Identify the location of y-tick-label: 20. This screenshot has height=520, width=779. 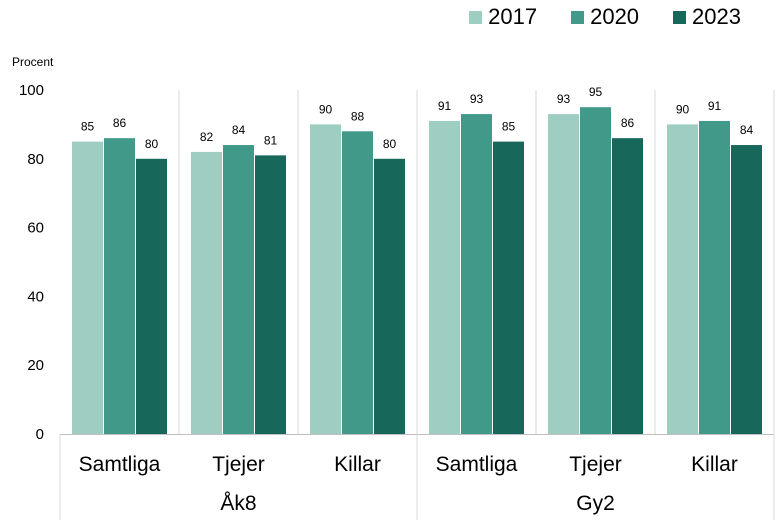
(35, 365).